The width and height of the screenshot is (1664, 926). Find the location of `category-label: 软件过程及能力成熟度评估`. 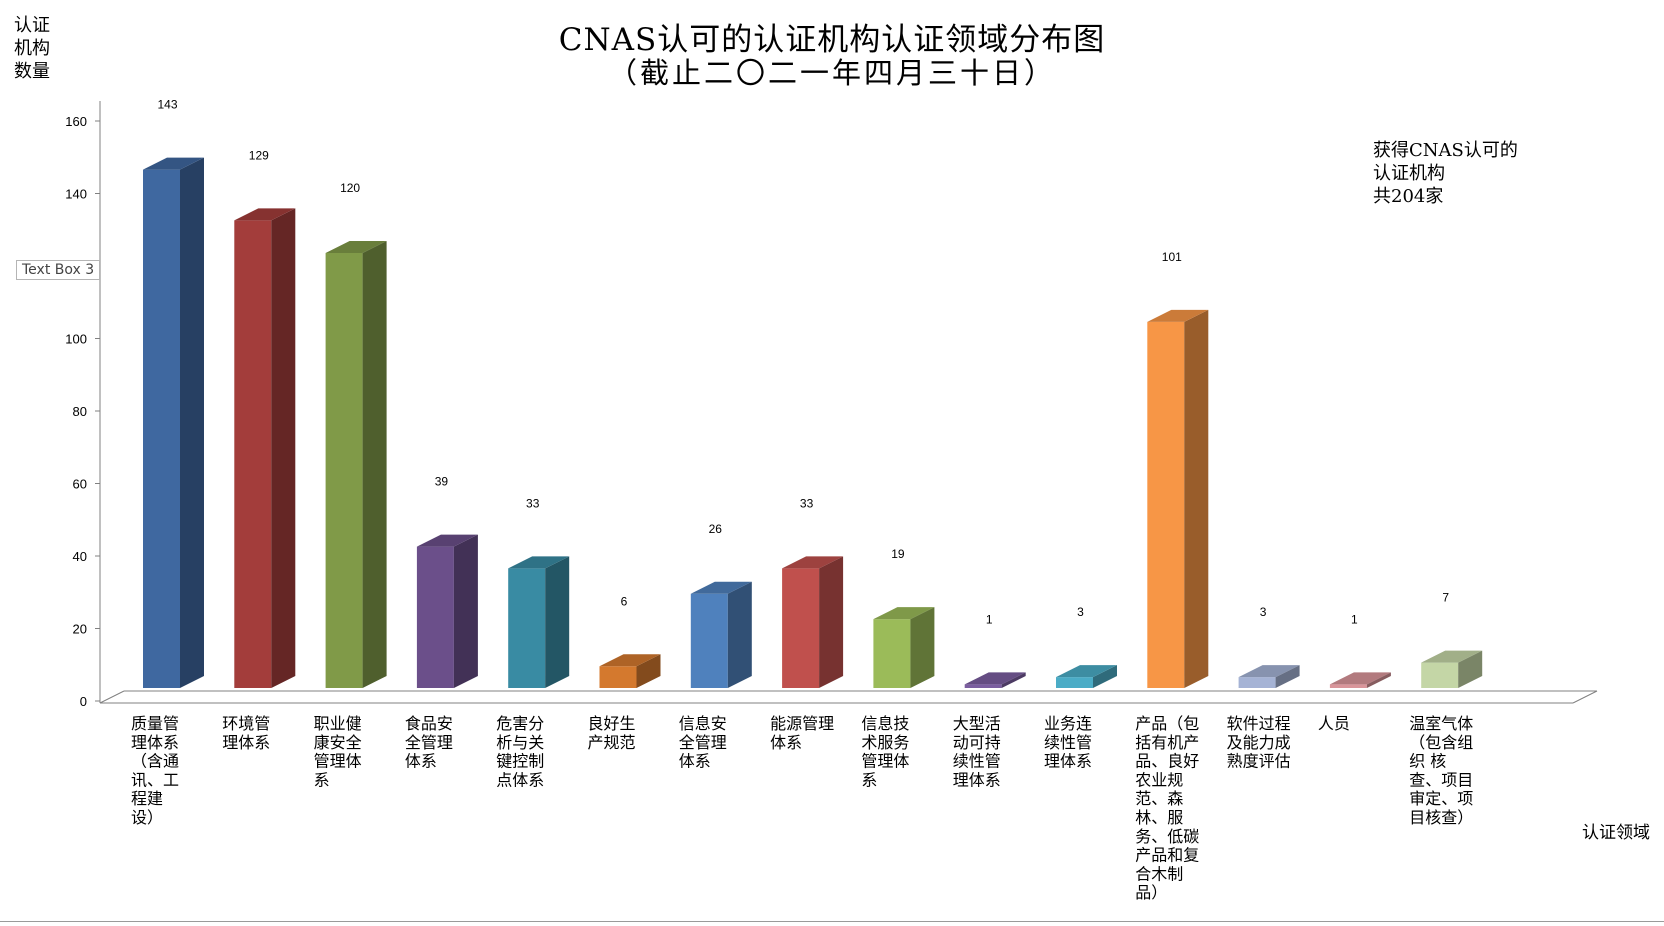

category-label: 软件过程及能力成熟度评估 is located at coordinates (1259, 742).